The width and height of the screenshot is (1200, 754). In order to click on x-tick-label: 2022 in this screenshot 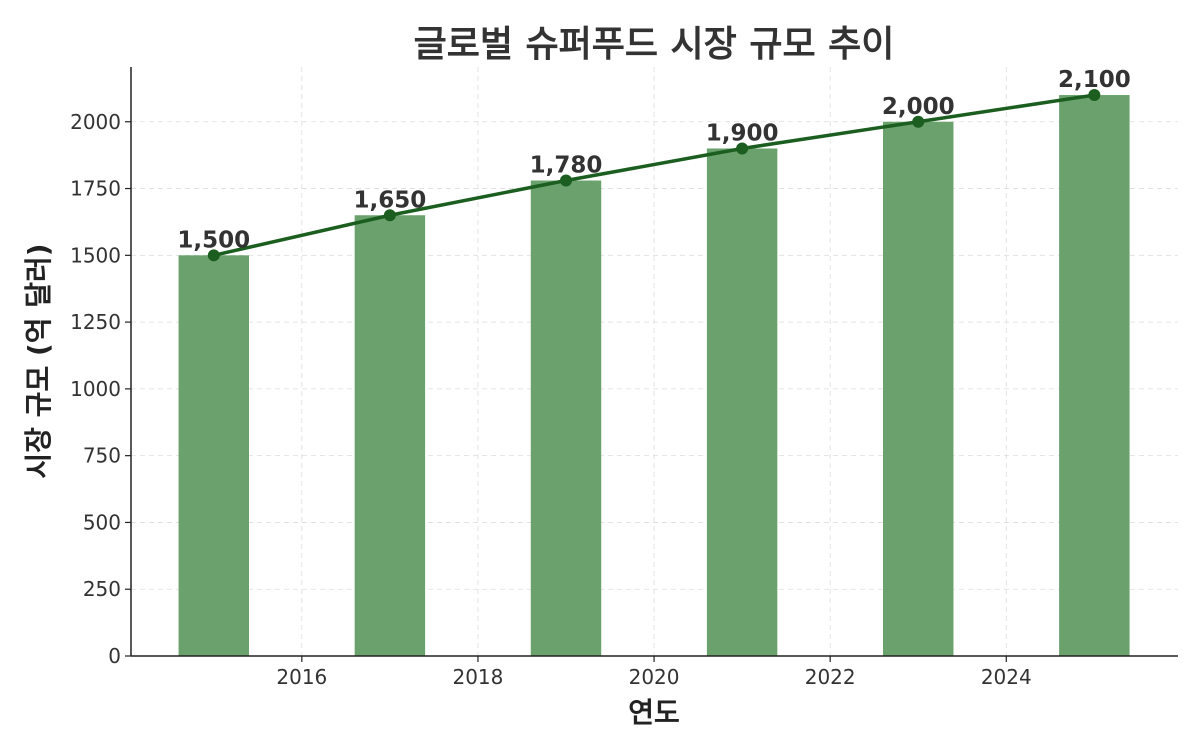, I will do `click(830, 677)`.